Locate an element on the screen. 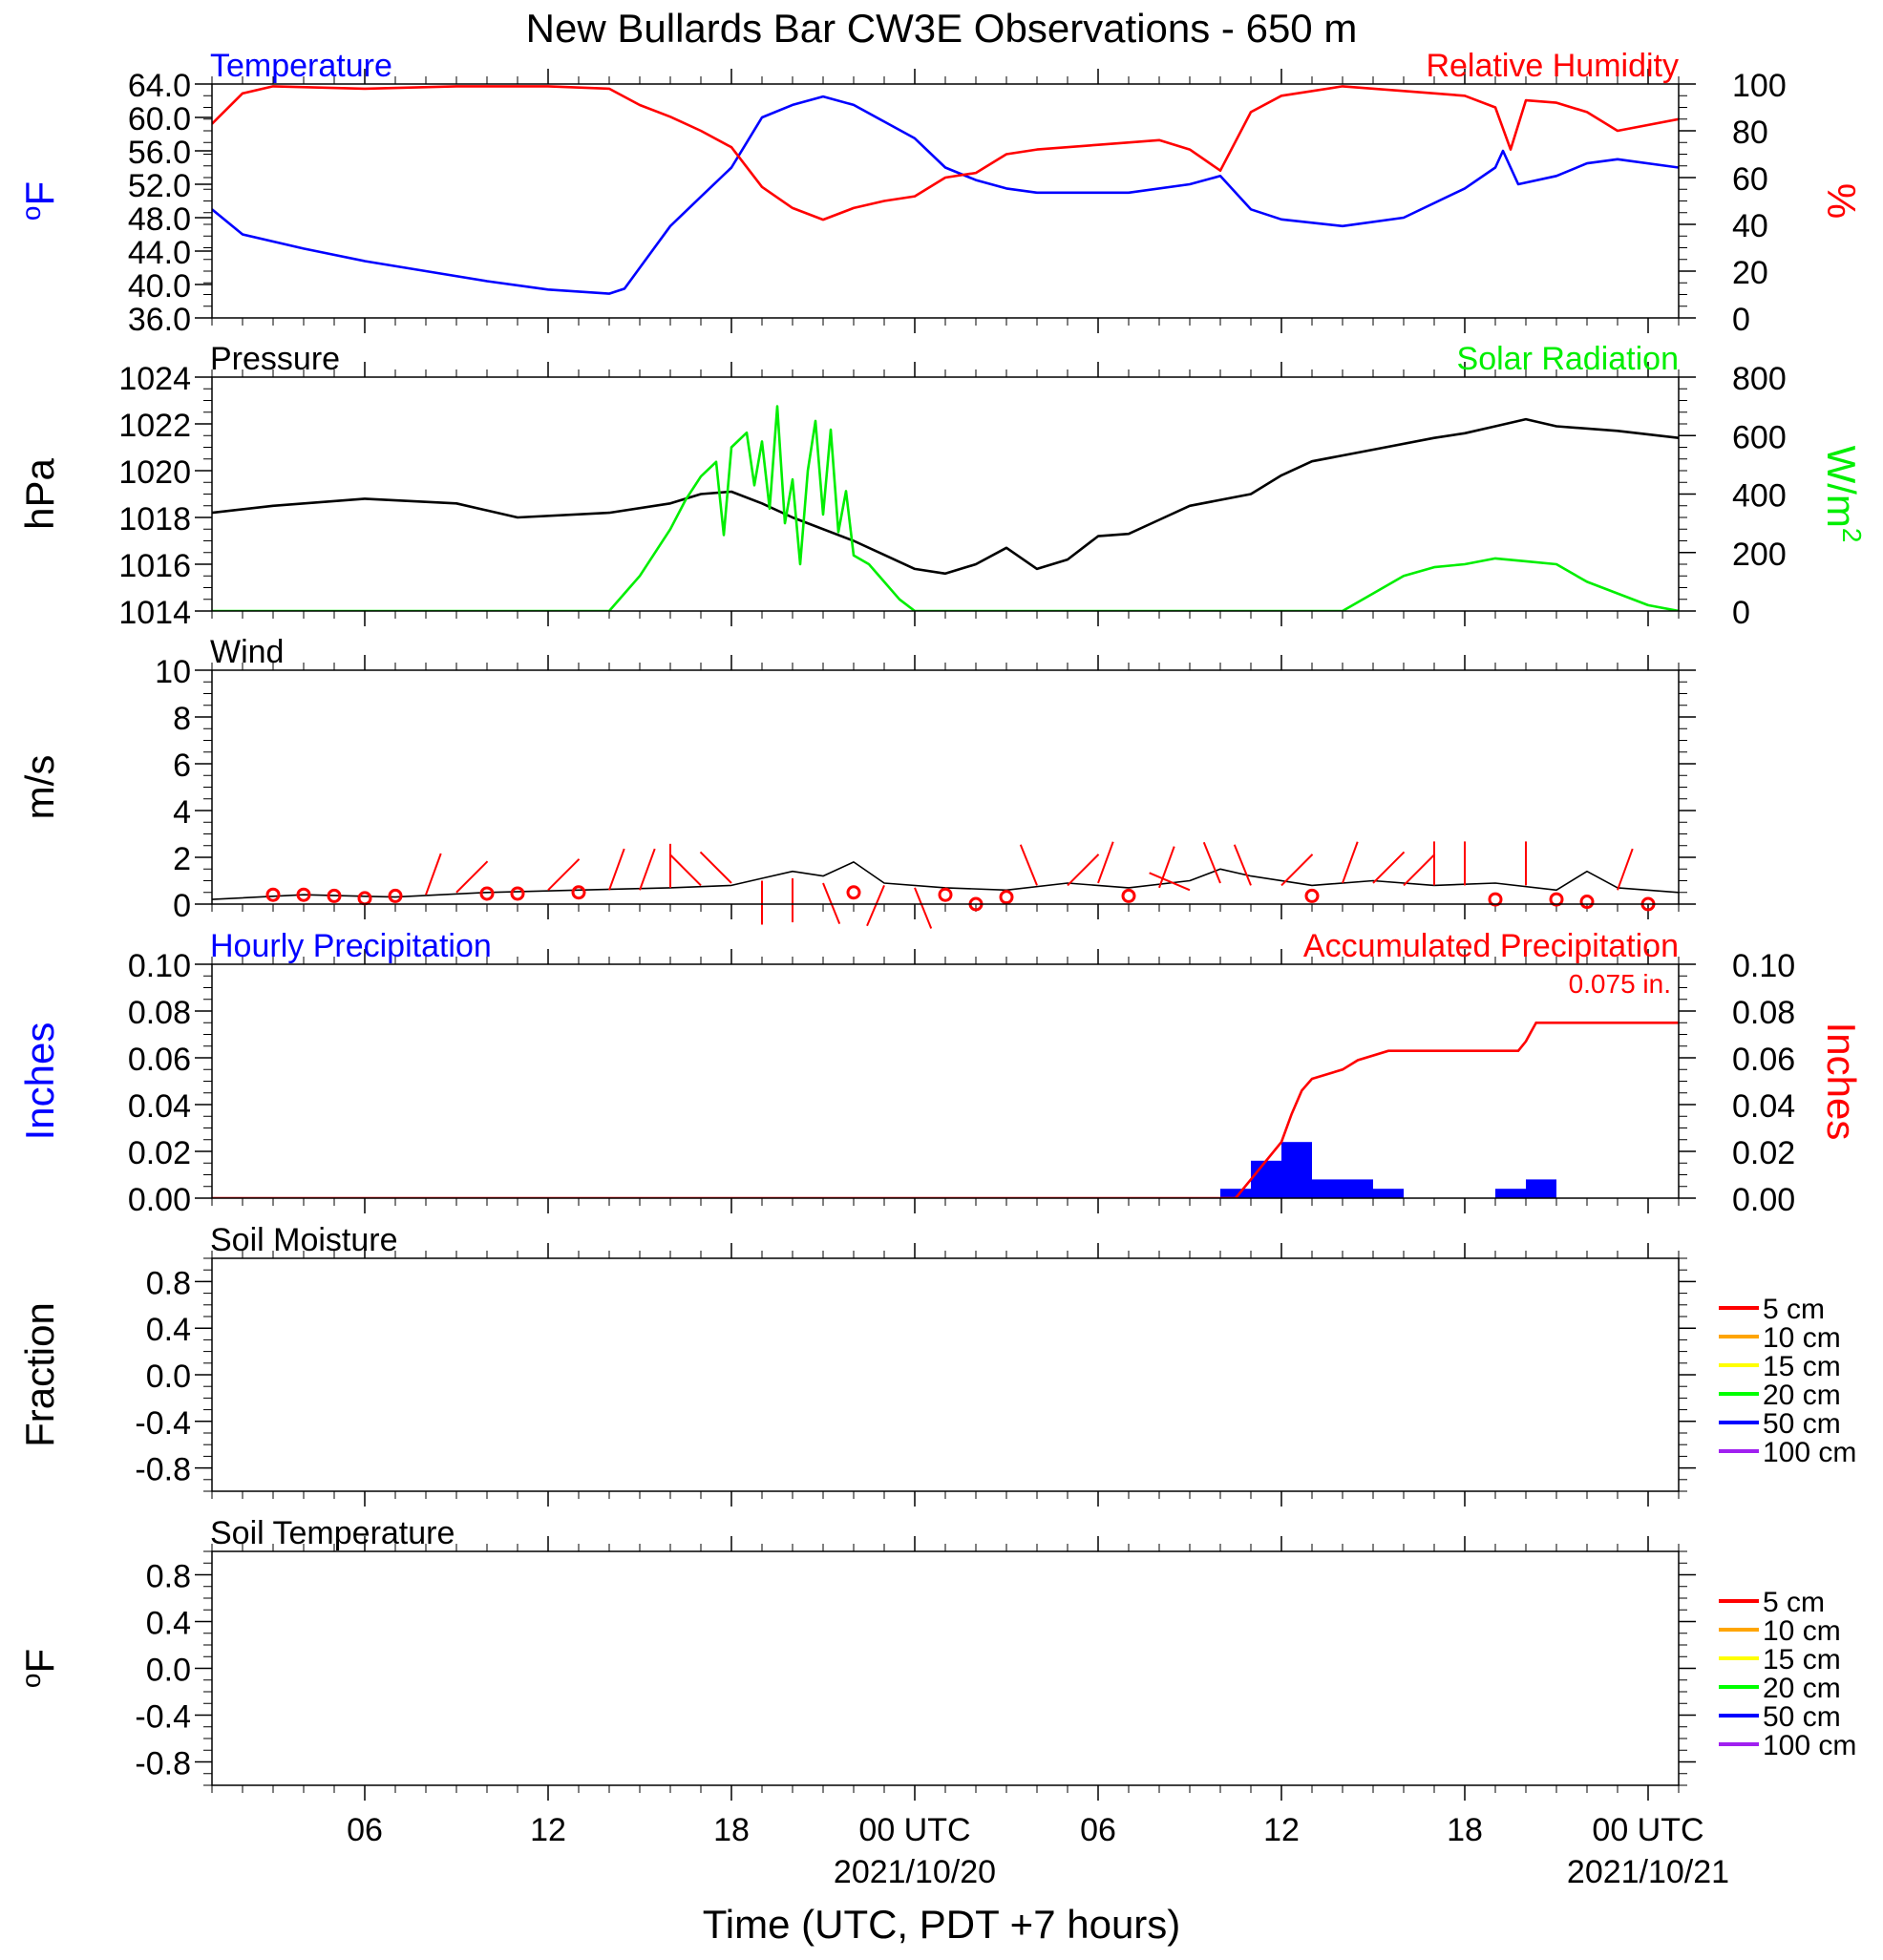 The width and height of the screenshot is (1883, 1960). x-tick-label: 18 is located at coordinates (731, 1830).